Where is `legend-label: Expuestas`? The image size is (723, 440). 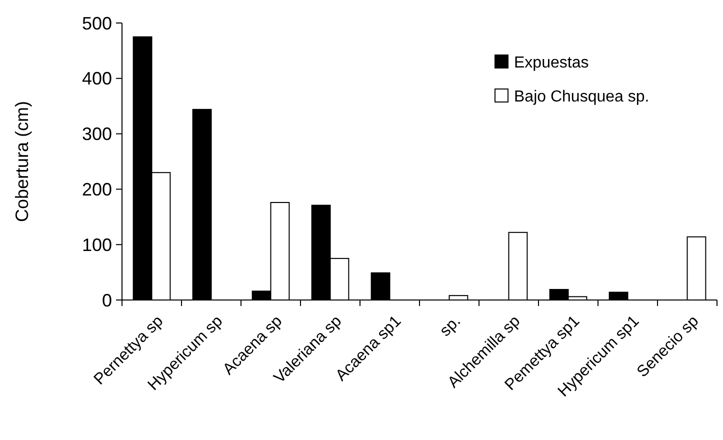
legend-label: Expuestas is located at coordinates (551, 63).